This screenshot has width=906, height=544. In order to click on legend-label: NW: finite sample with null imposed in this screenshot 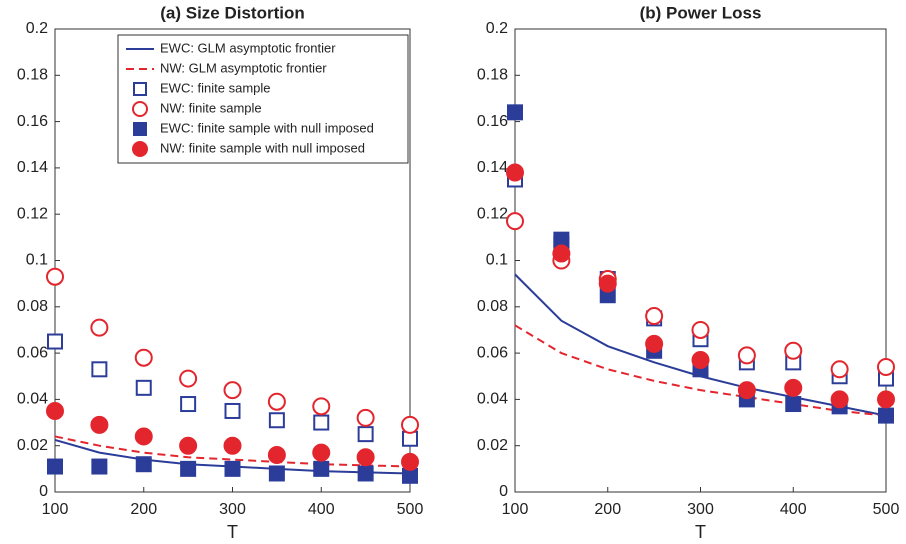, I will do `click(262, 147)`.